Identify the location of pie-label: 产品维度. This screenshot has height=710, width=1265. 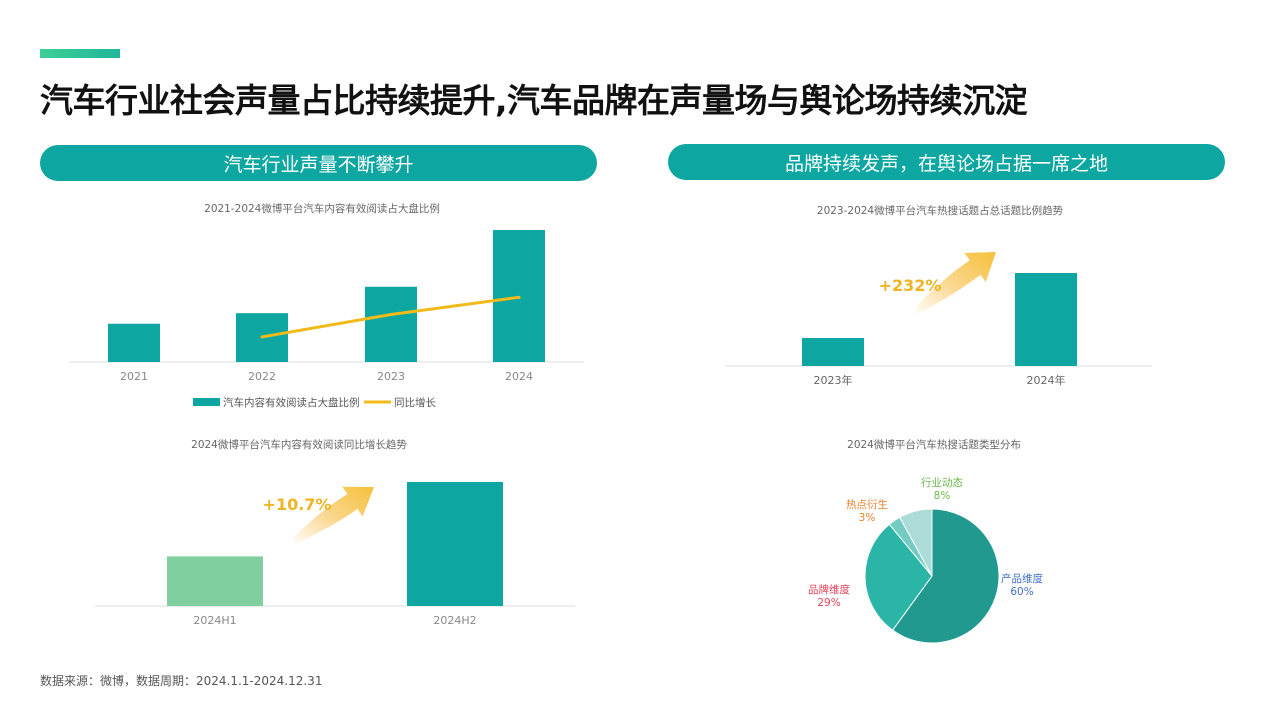
(1022, 578).